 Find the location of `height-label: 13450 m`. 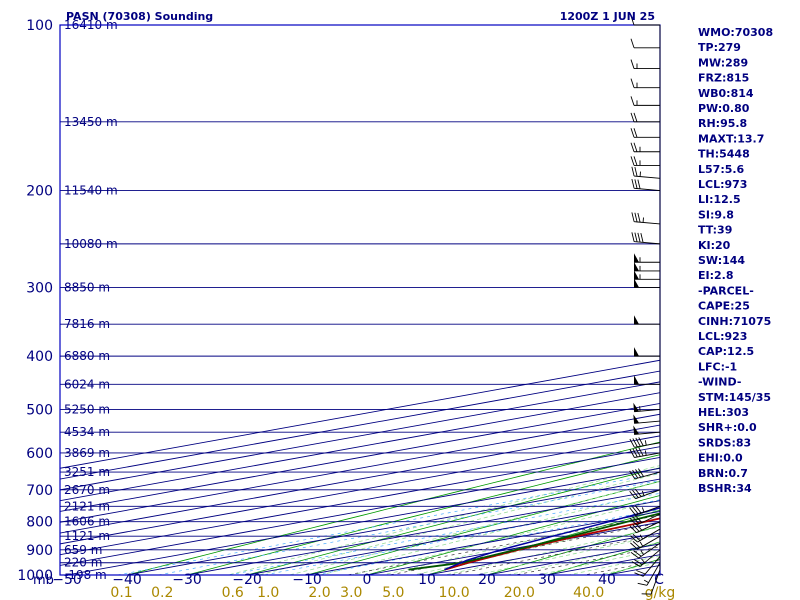

height-label: 13450 m is located at coordinates (91, 122).